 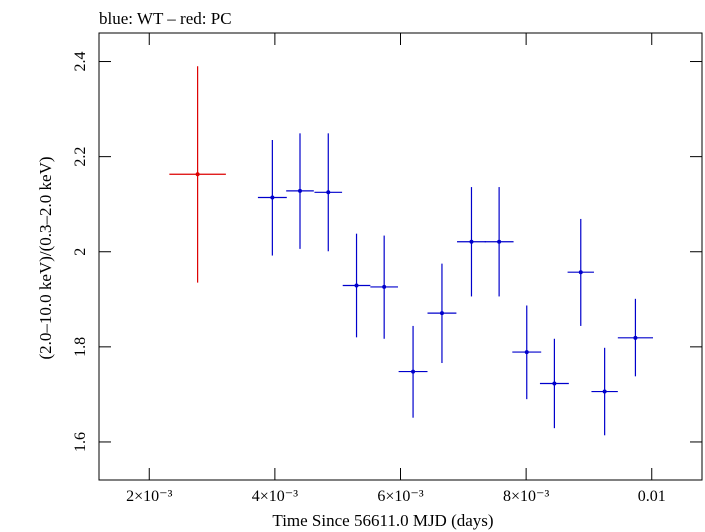 I want to click on x-tick-label: 4×10⁻³, so click(x=275, y=496).